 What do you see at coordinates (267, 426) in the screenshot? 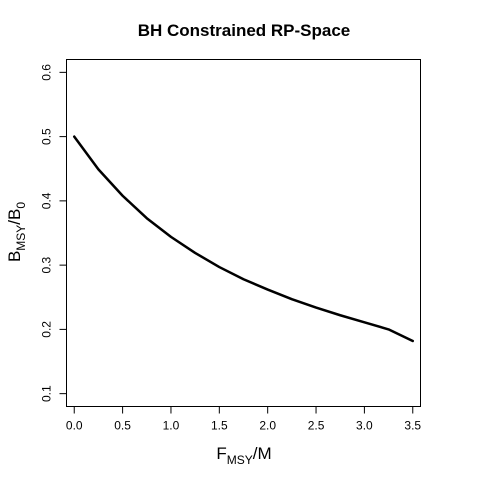
I see `x-tick-label: 2.0` at bounding box center [267, 426].